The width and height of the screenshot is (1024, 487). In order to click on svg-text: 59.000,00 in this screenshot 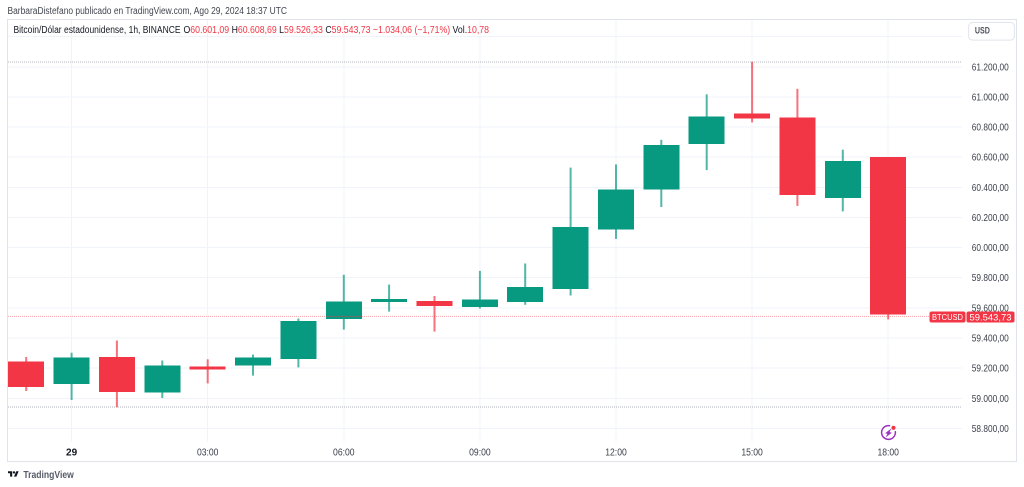, I will do `click(990, 399)`.